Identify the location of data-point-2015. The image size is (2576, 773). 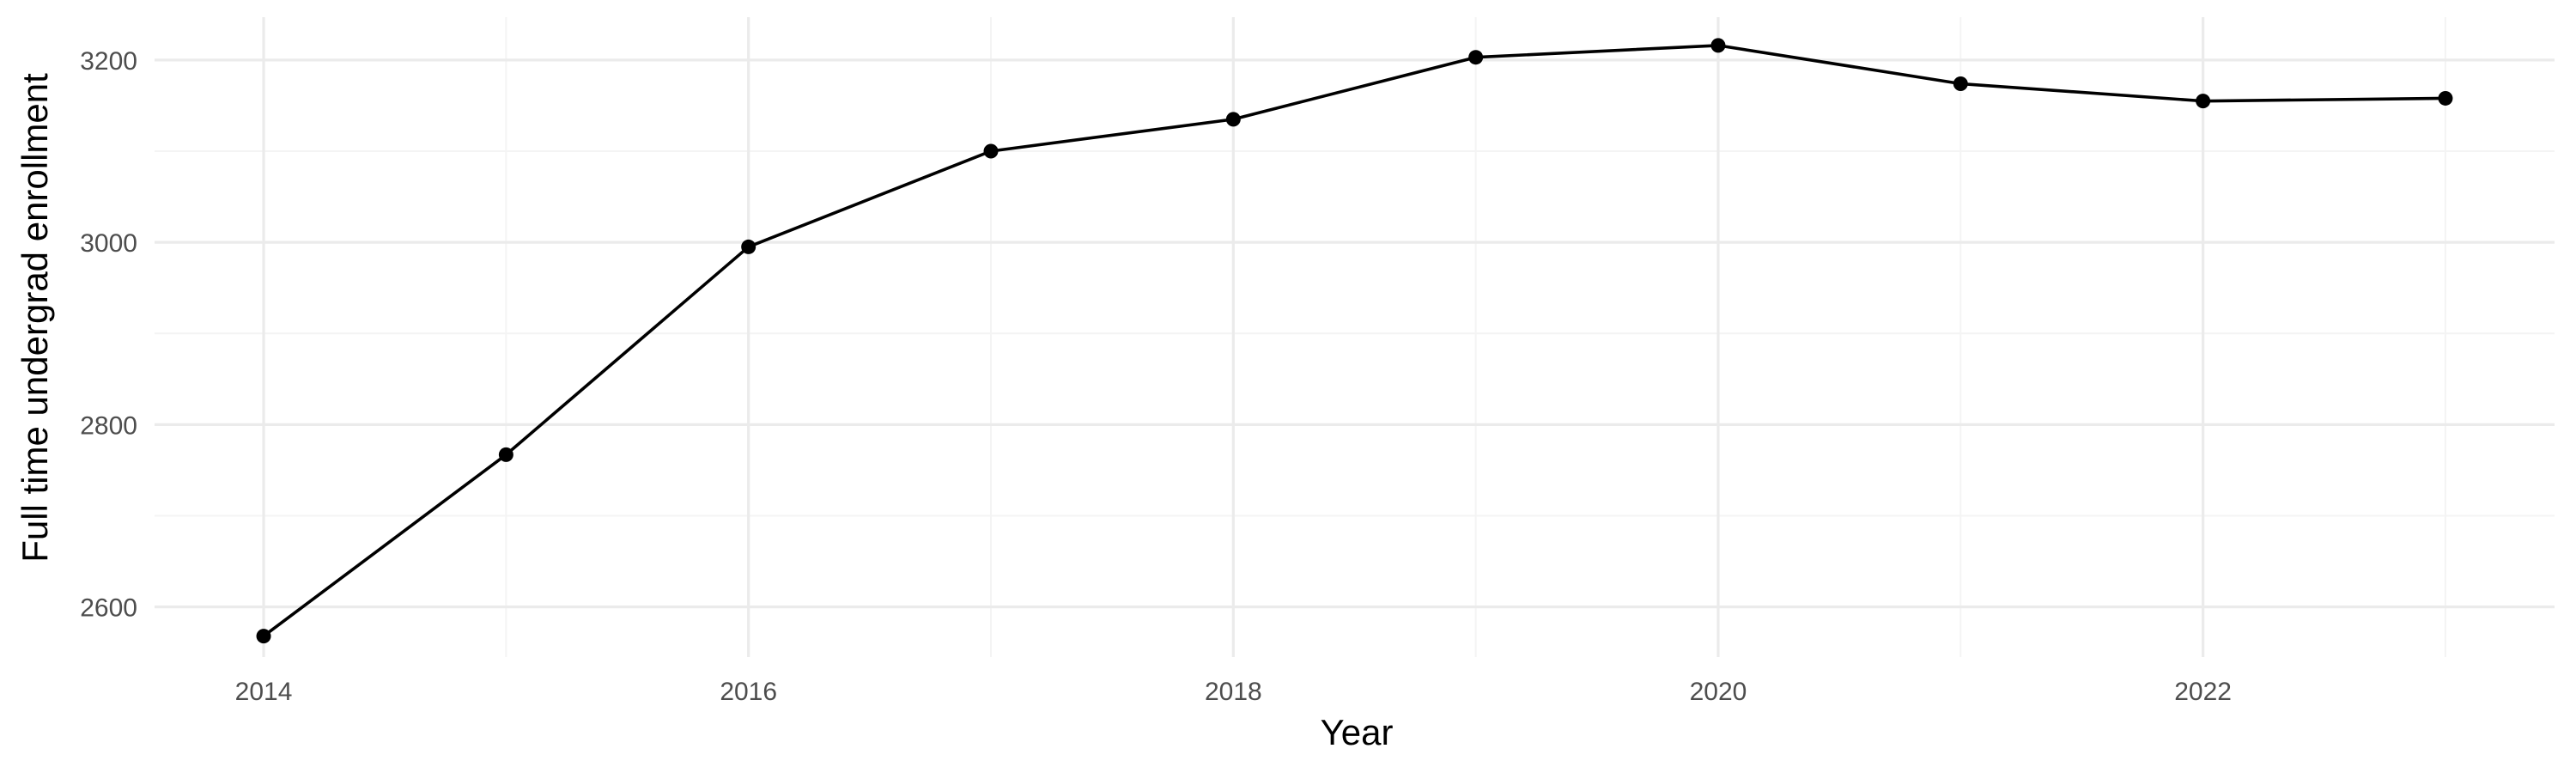
(505, 454).